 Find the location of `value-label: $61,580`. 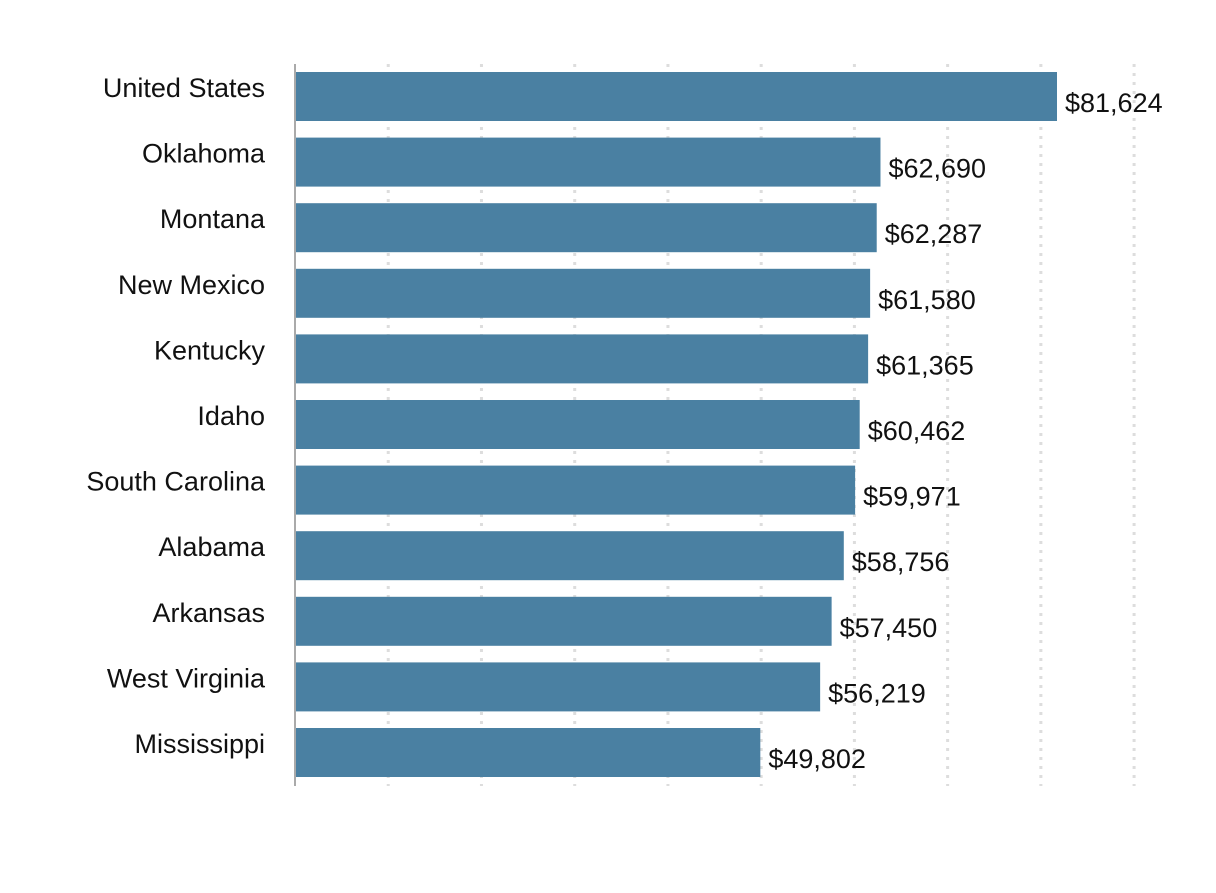

value-label: $61,580 is located at coordinates (927, 300).